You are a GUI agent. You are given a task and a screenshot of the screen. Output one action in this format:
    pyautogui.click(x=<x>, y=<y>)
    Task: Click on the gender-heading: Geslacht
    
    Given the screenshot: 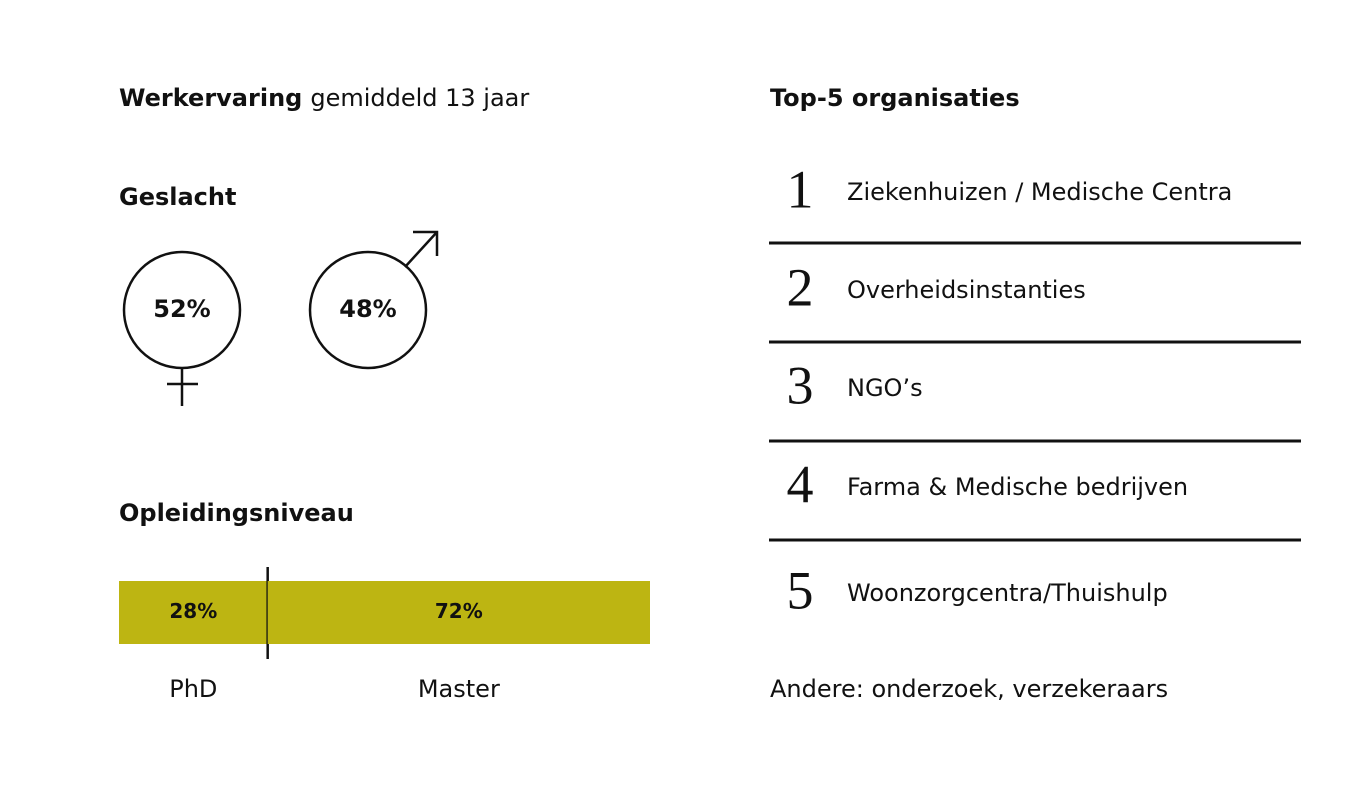 What is the action you would take?
    pyautogui.click(x=177, y=197)
    